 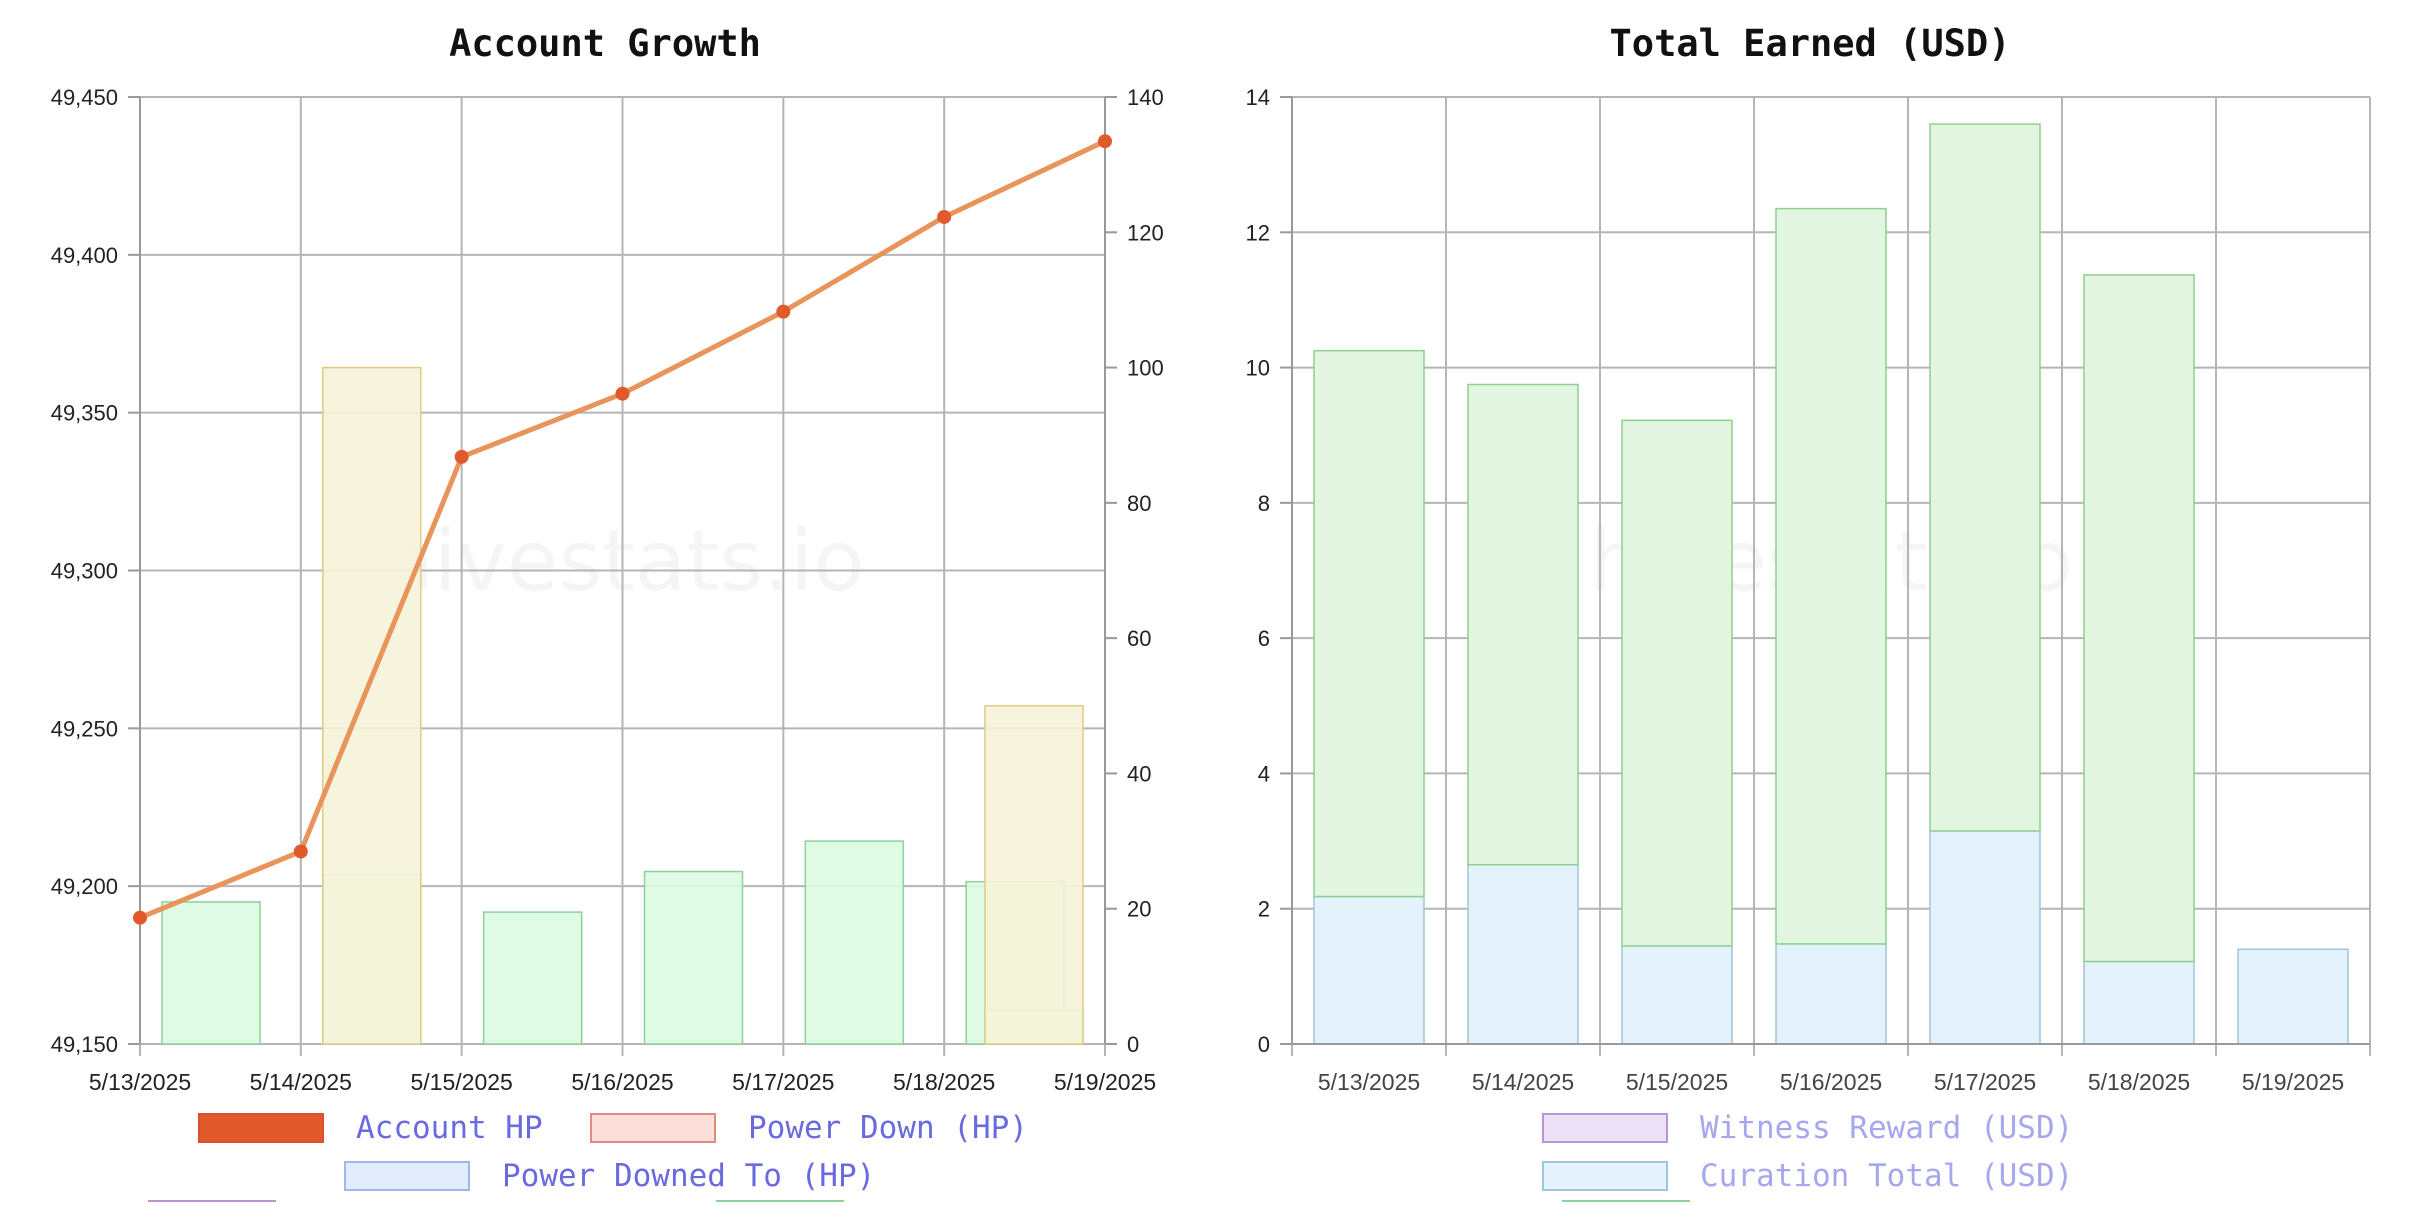 What do you see at coordinates (84, 728) in the screenshot?
I see `y-left-tick-label: 49,250` at bounding box center [84, 728].